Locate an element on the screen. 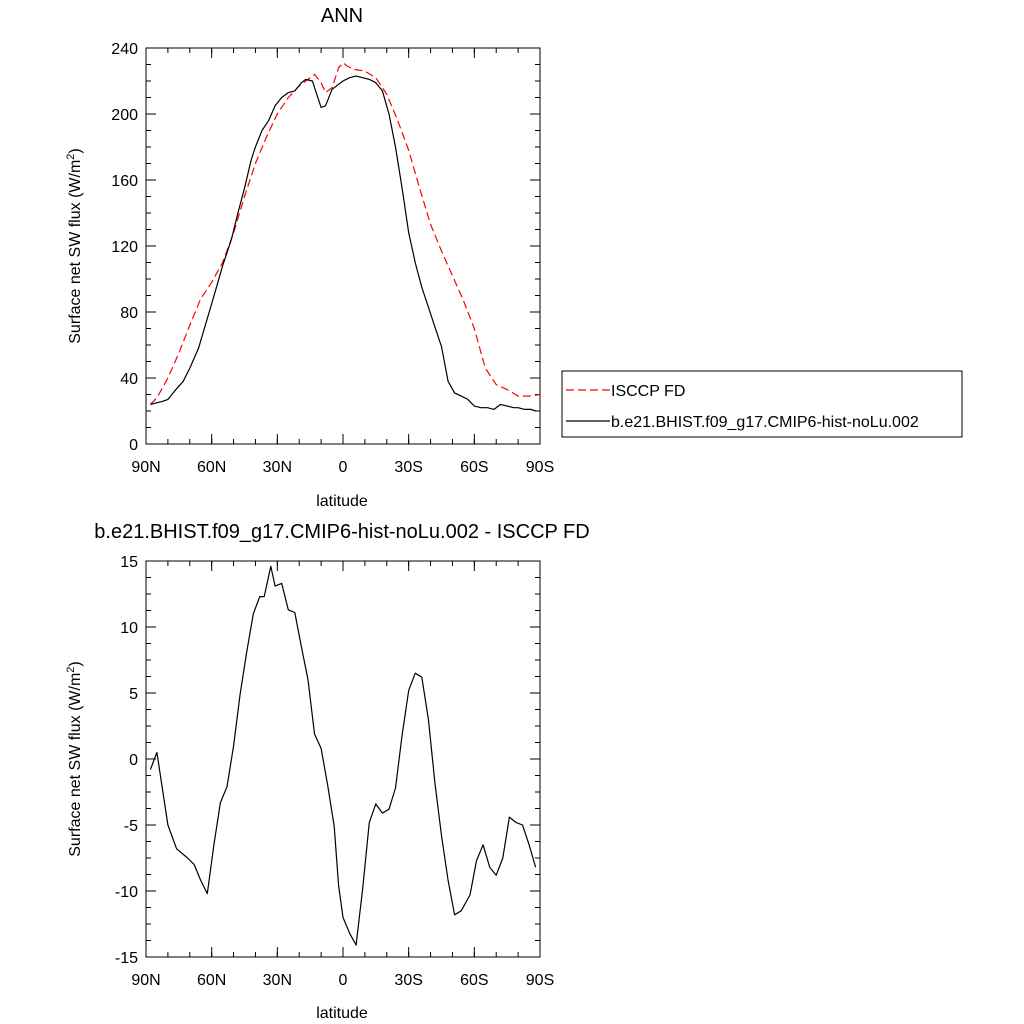 This screenshot has height=1024, width=1024. y-tick-label: 40 is located at coordinates (129, 379).